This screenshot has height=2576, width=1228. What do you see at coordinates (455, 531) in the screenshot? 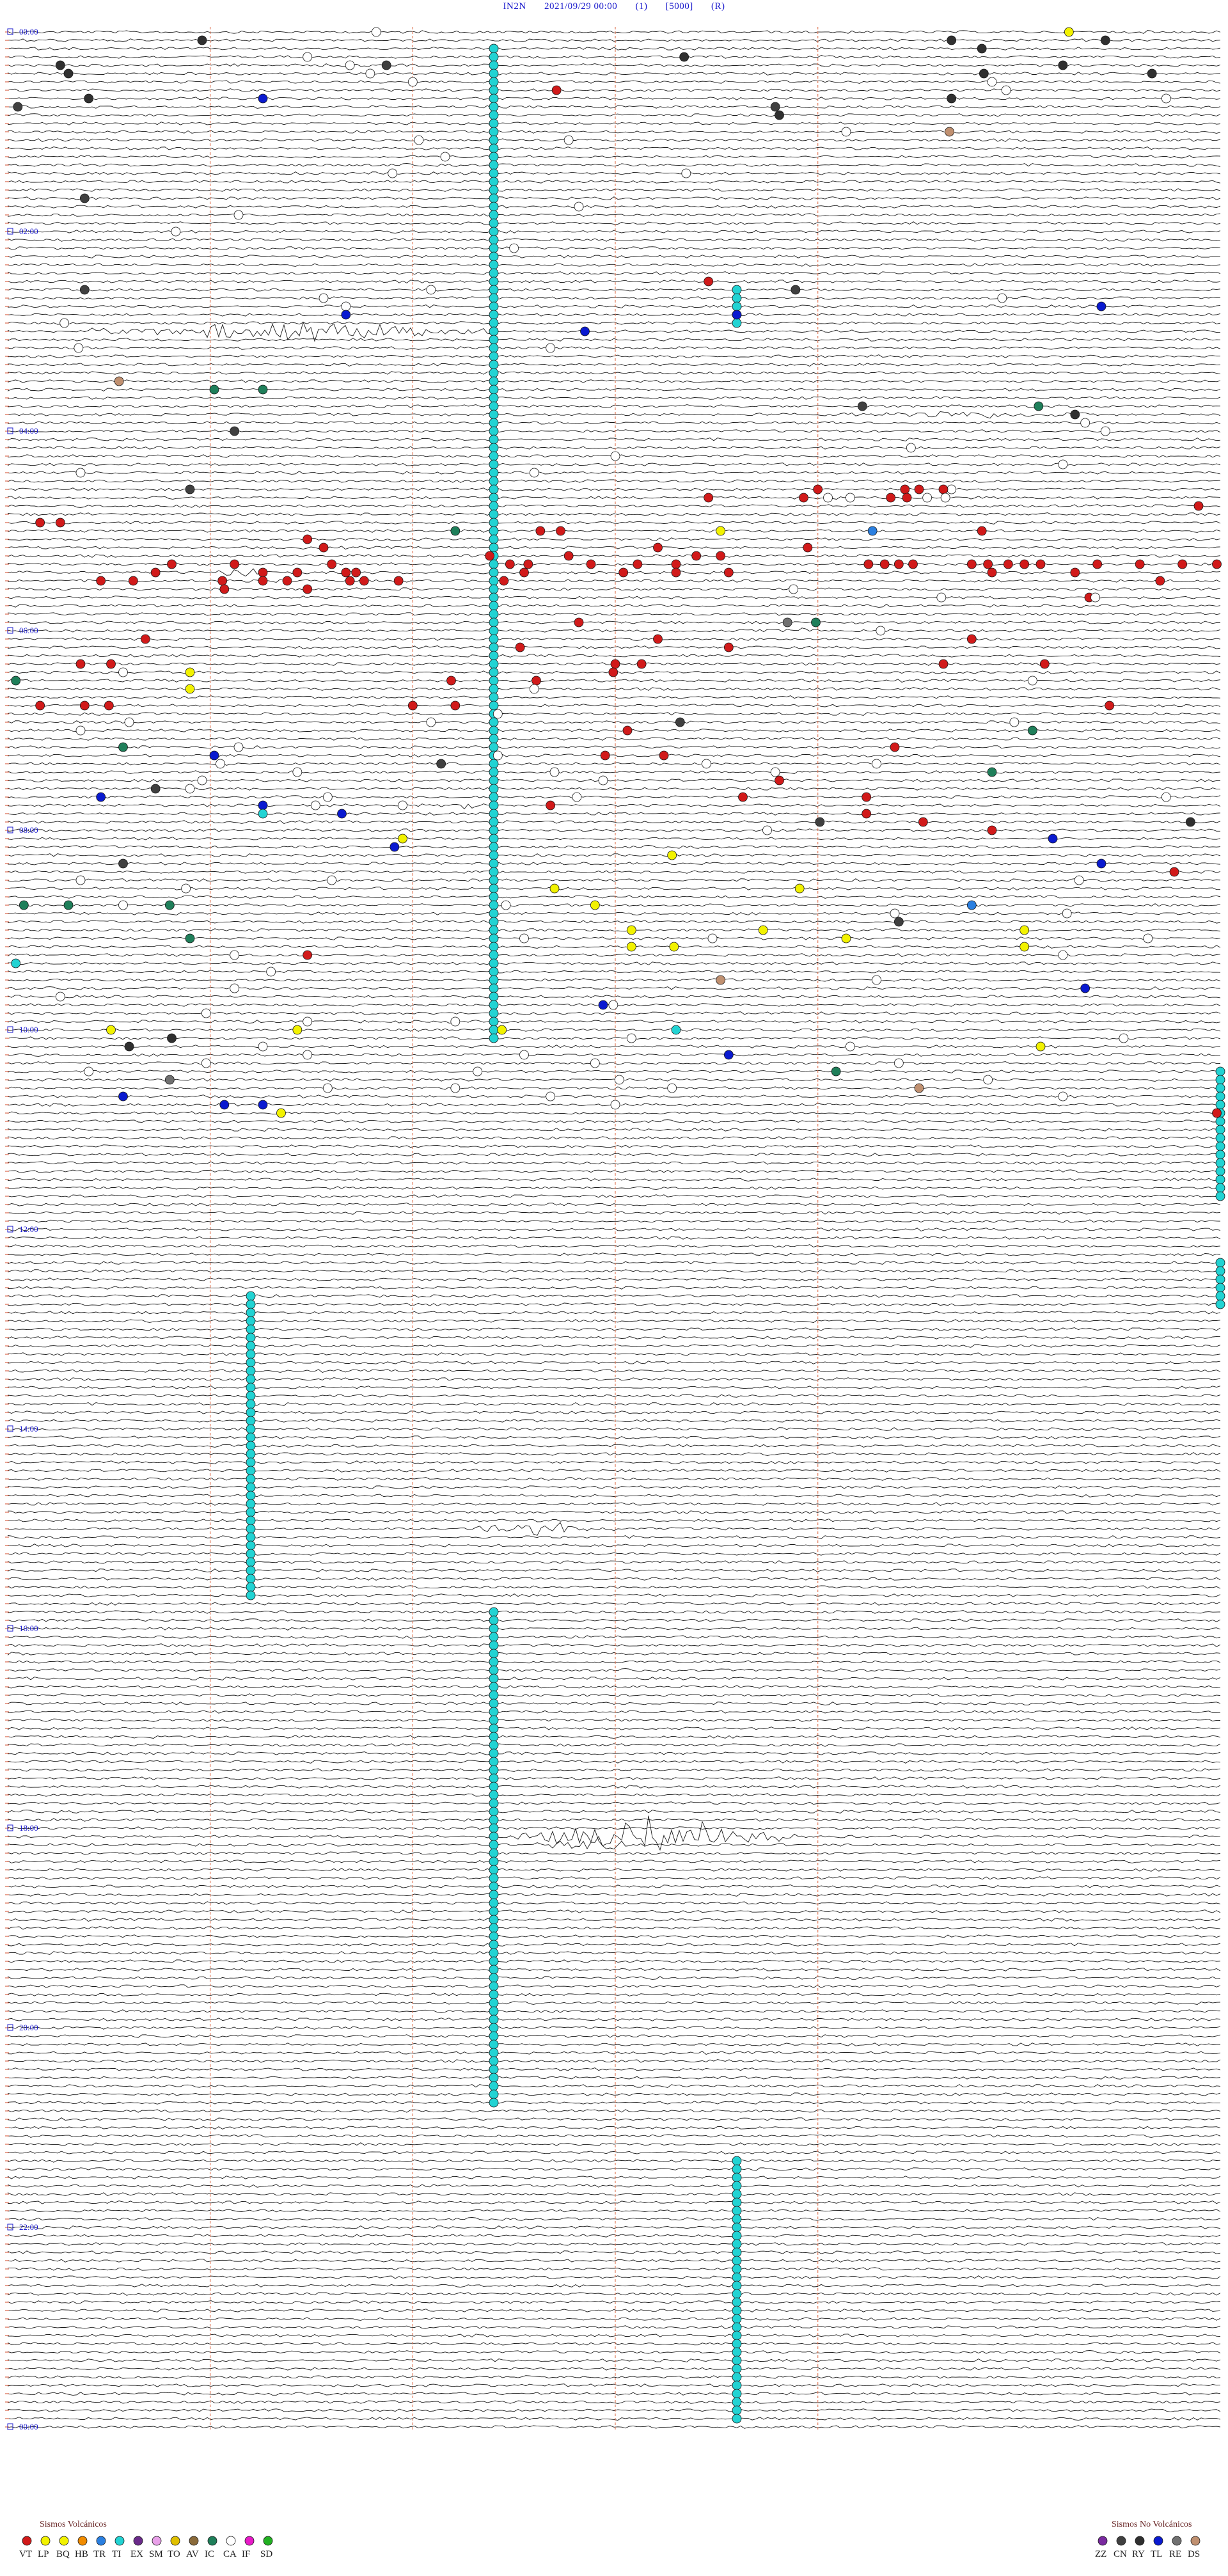
I see `event-marker-ic` at bounding box center [455, 531].